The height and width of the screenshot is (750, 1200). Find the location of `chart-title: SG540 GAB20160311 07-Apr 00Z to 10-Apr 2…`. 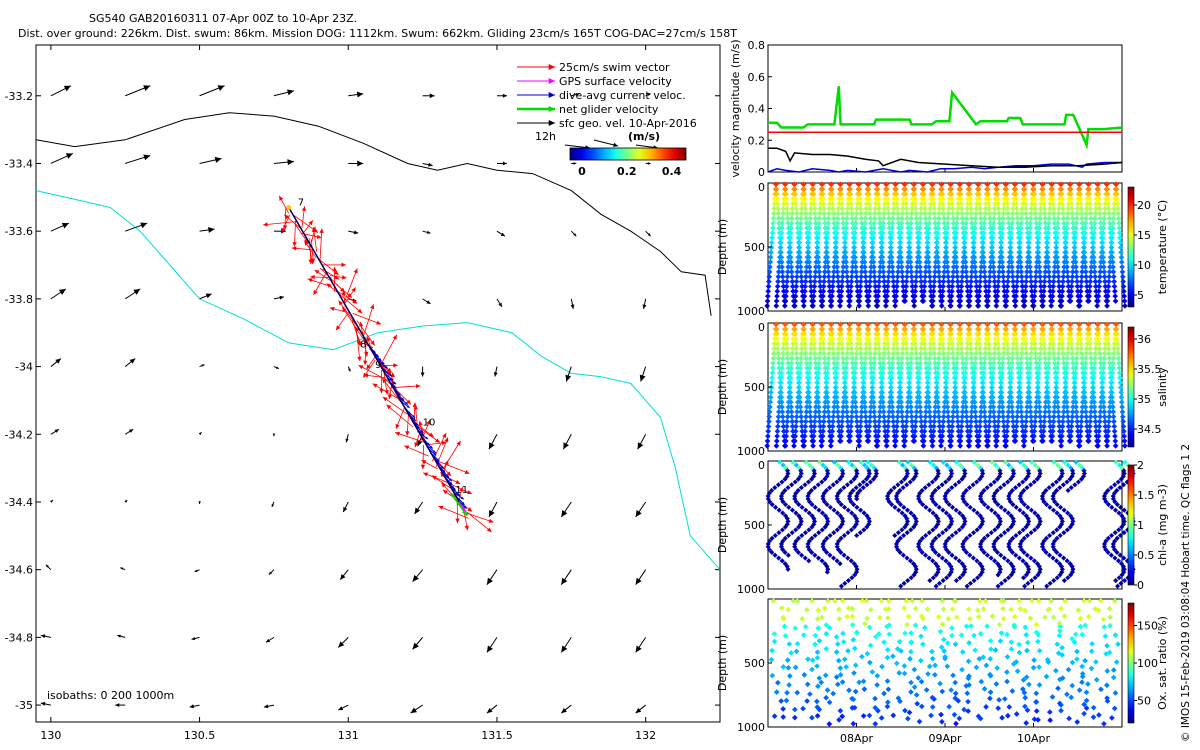

chart-title: SG540 GAB20160311 07-Apr 00Z to 10-Apr 2… is located at coordinates (223, 18).